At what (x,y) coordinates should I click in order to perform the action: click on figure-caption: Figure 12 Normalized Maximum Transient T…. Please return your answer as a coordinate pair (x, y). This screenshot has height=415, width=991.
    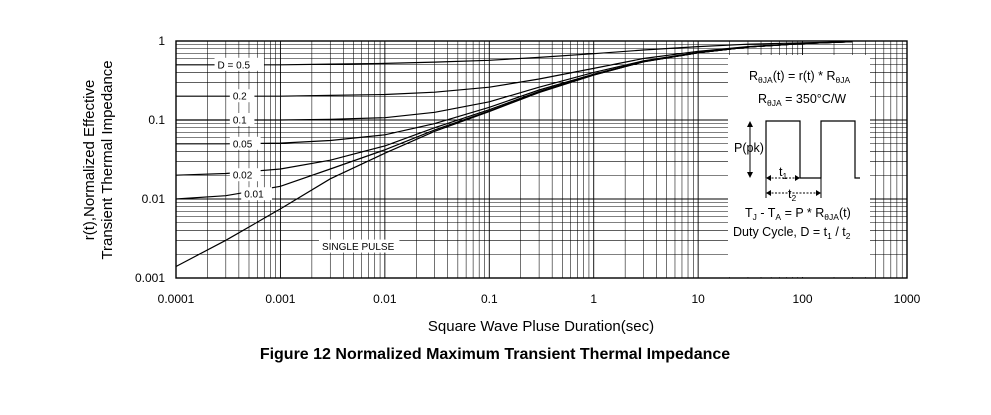
    Looking at the image, I should click on (495, 354).